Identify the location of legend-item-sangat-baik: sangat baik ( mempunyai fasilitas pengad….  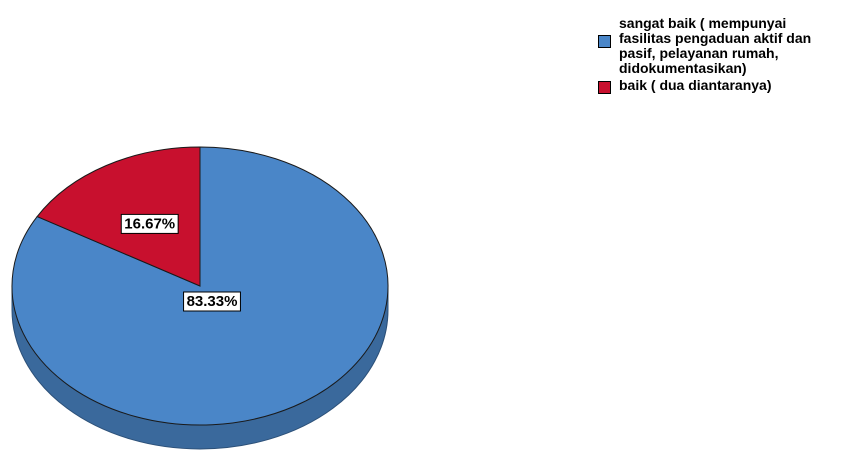
(727, 46).